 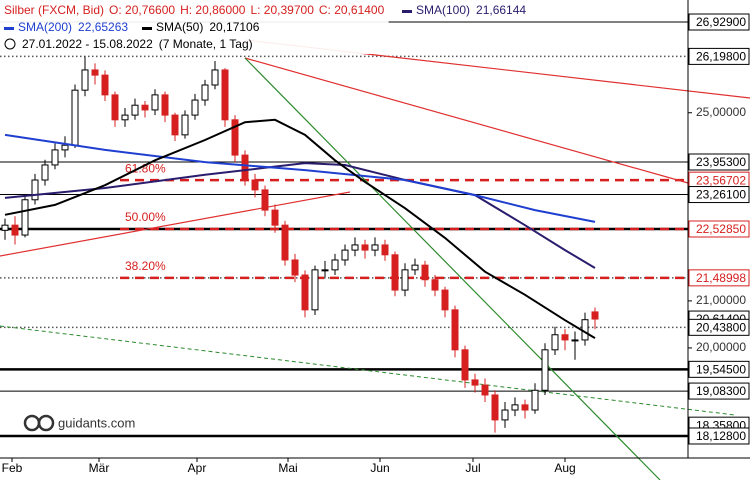 What do you see at coordinates (282, 10) in the screenshot?
I see `ohlc-label: L: 20,39700` at bounding box center [282, 10].